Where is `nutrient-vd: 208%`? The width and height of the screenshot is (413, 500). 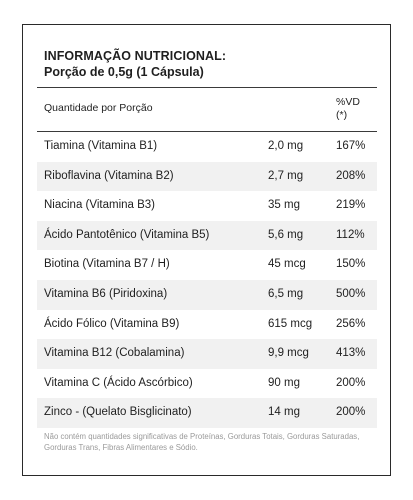 nutrient-vd: 208% is located at coordinates (351, 175).